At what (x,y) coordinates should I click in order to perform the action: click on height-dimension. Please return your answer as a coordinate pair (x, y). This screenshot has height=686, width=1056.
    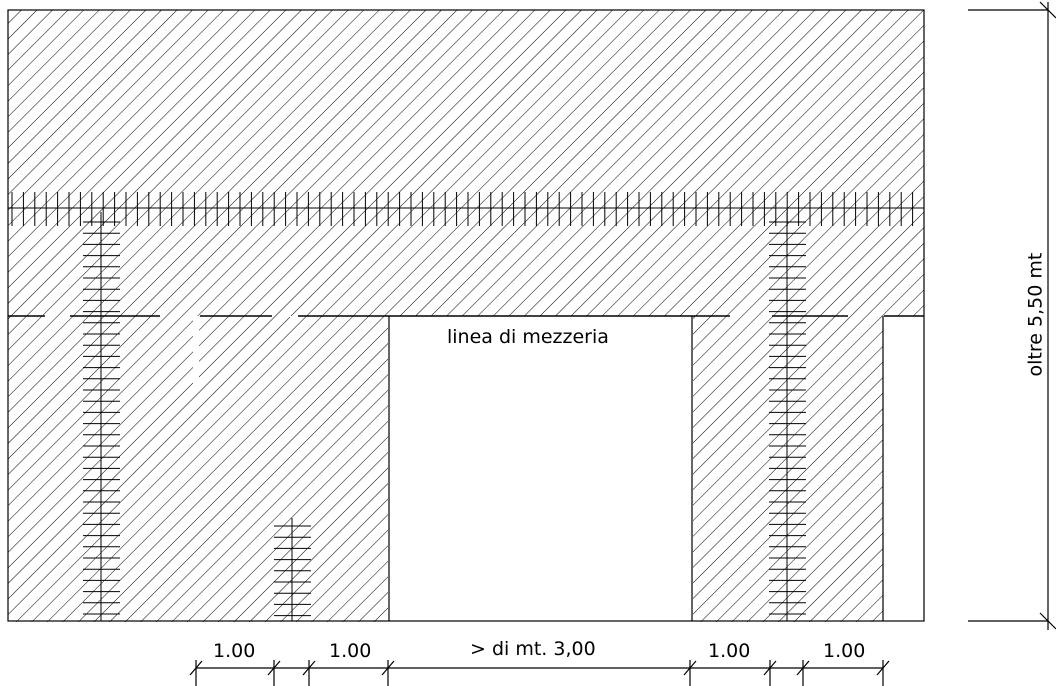
    Looking at the image, I should click on (1012, 315).